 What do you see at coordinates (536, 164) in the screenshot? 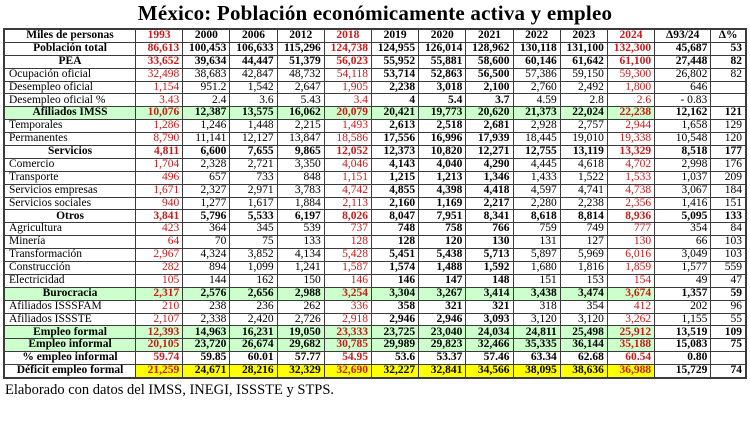
I see `table-cell: 4,445` at bounding box center [536, 164].